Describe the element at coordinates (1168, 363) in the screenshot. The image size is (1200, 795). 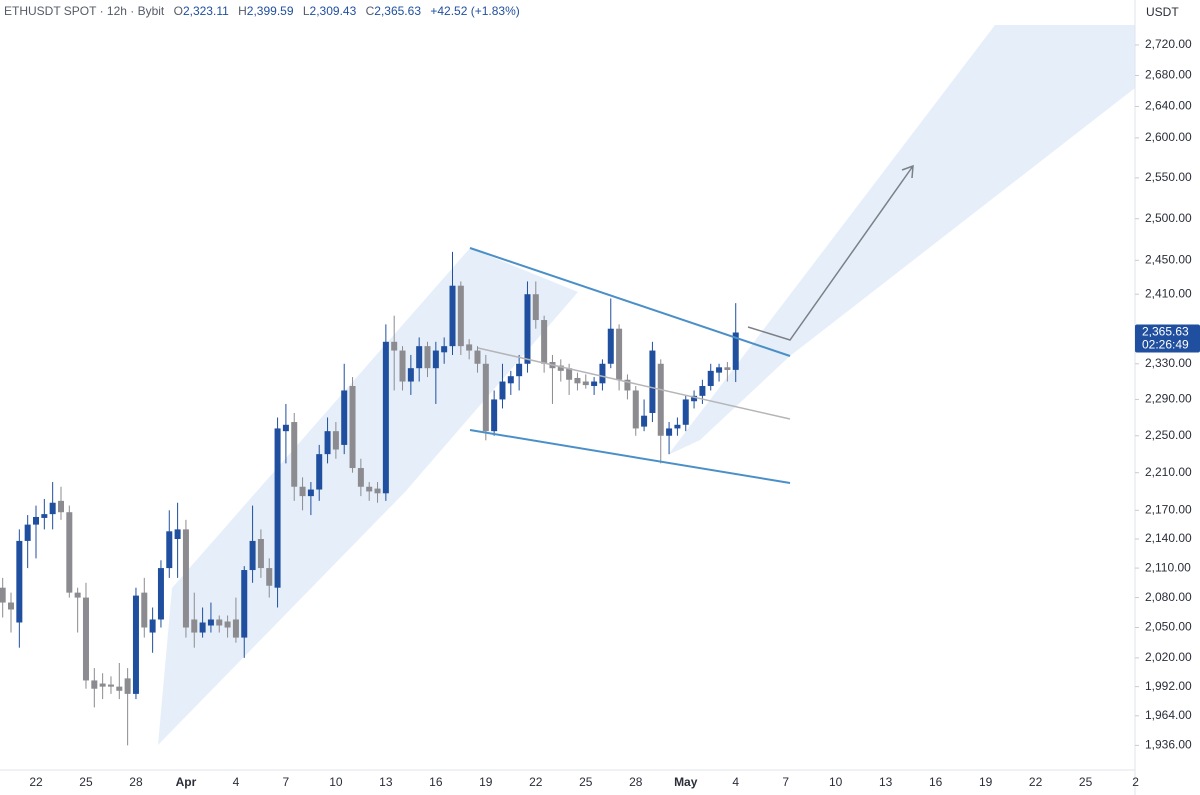
I see `y-tick-label: 2,330.00` at that location.